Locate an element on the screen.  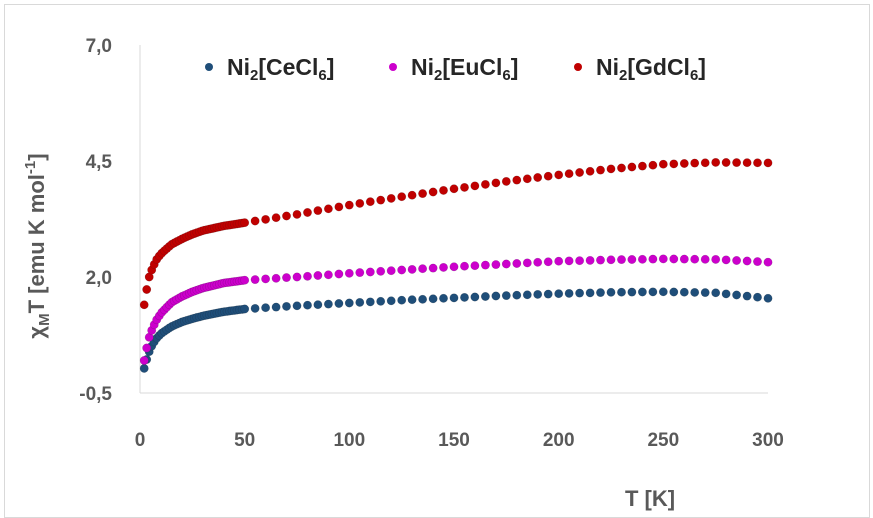
x-tick-label: 200 is located at coordinates (559, 440).